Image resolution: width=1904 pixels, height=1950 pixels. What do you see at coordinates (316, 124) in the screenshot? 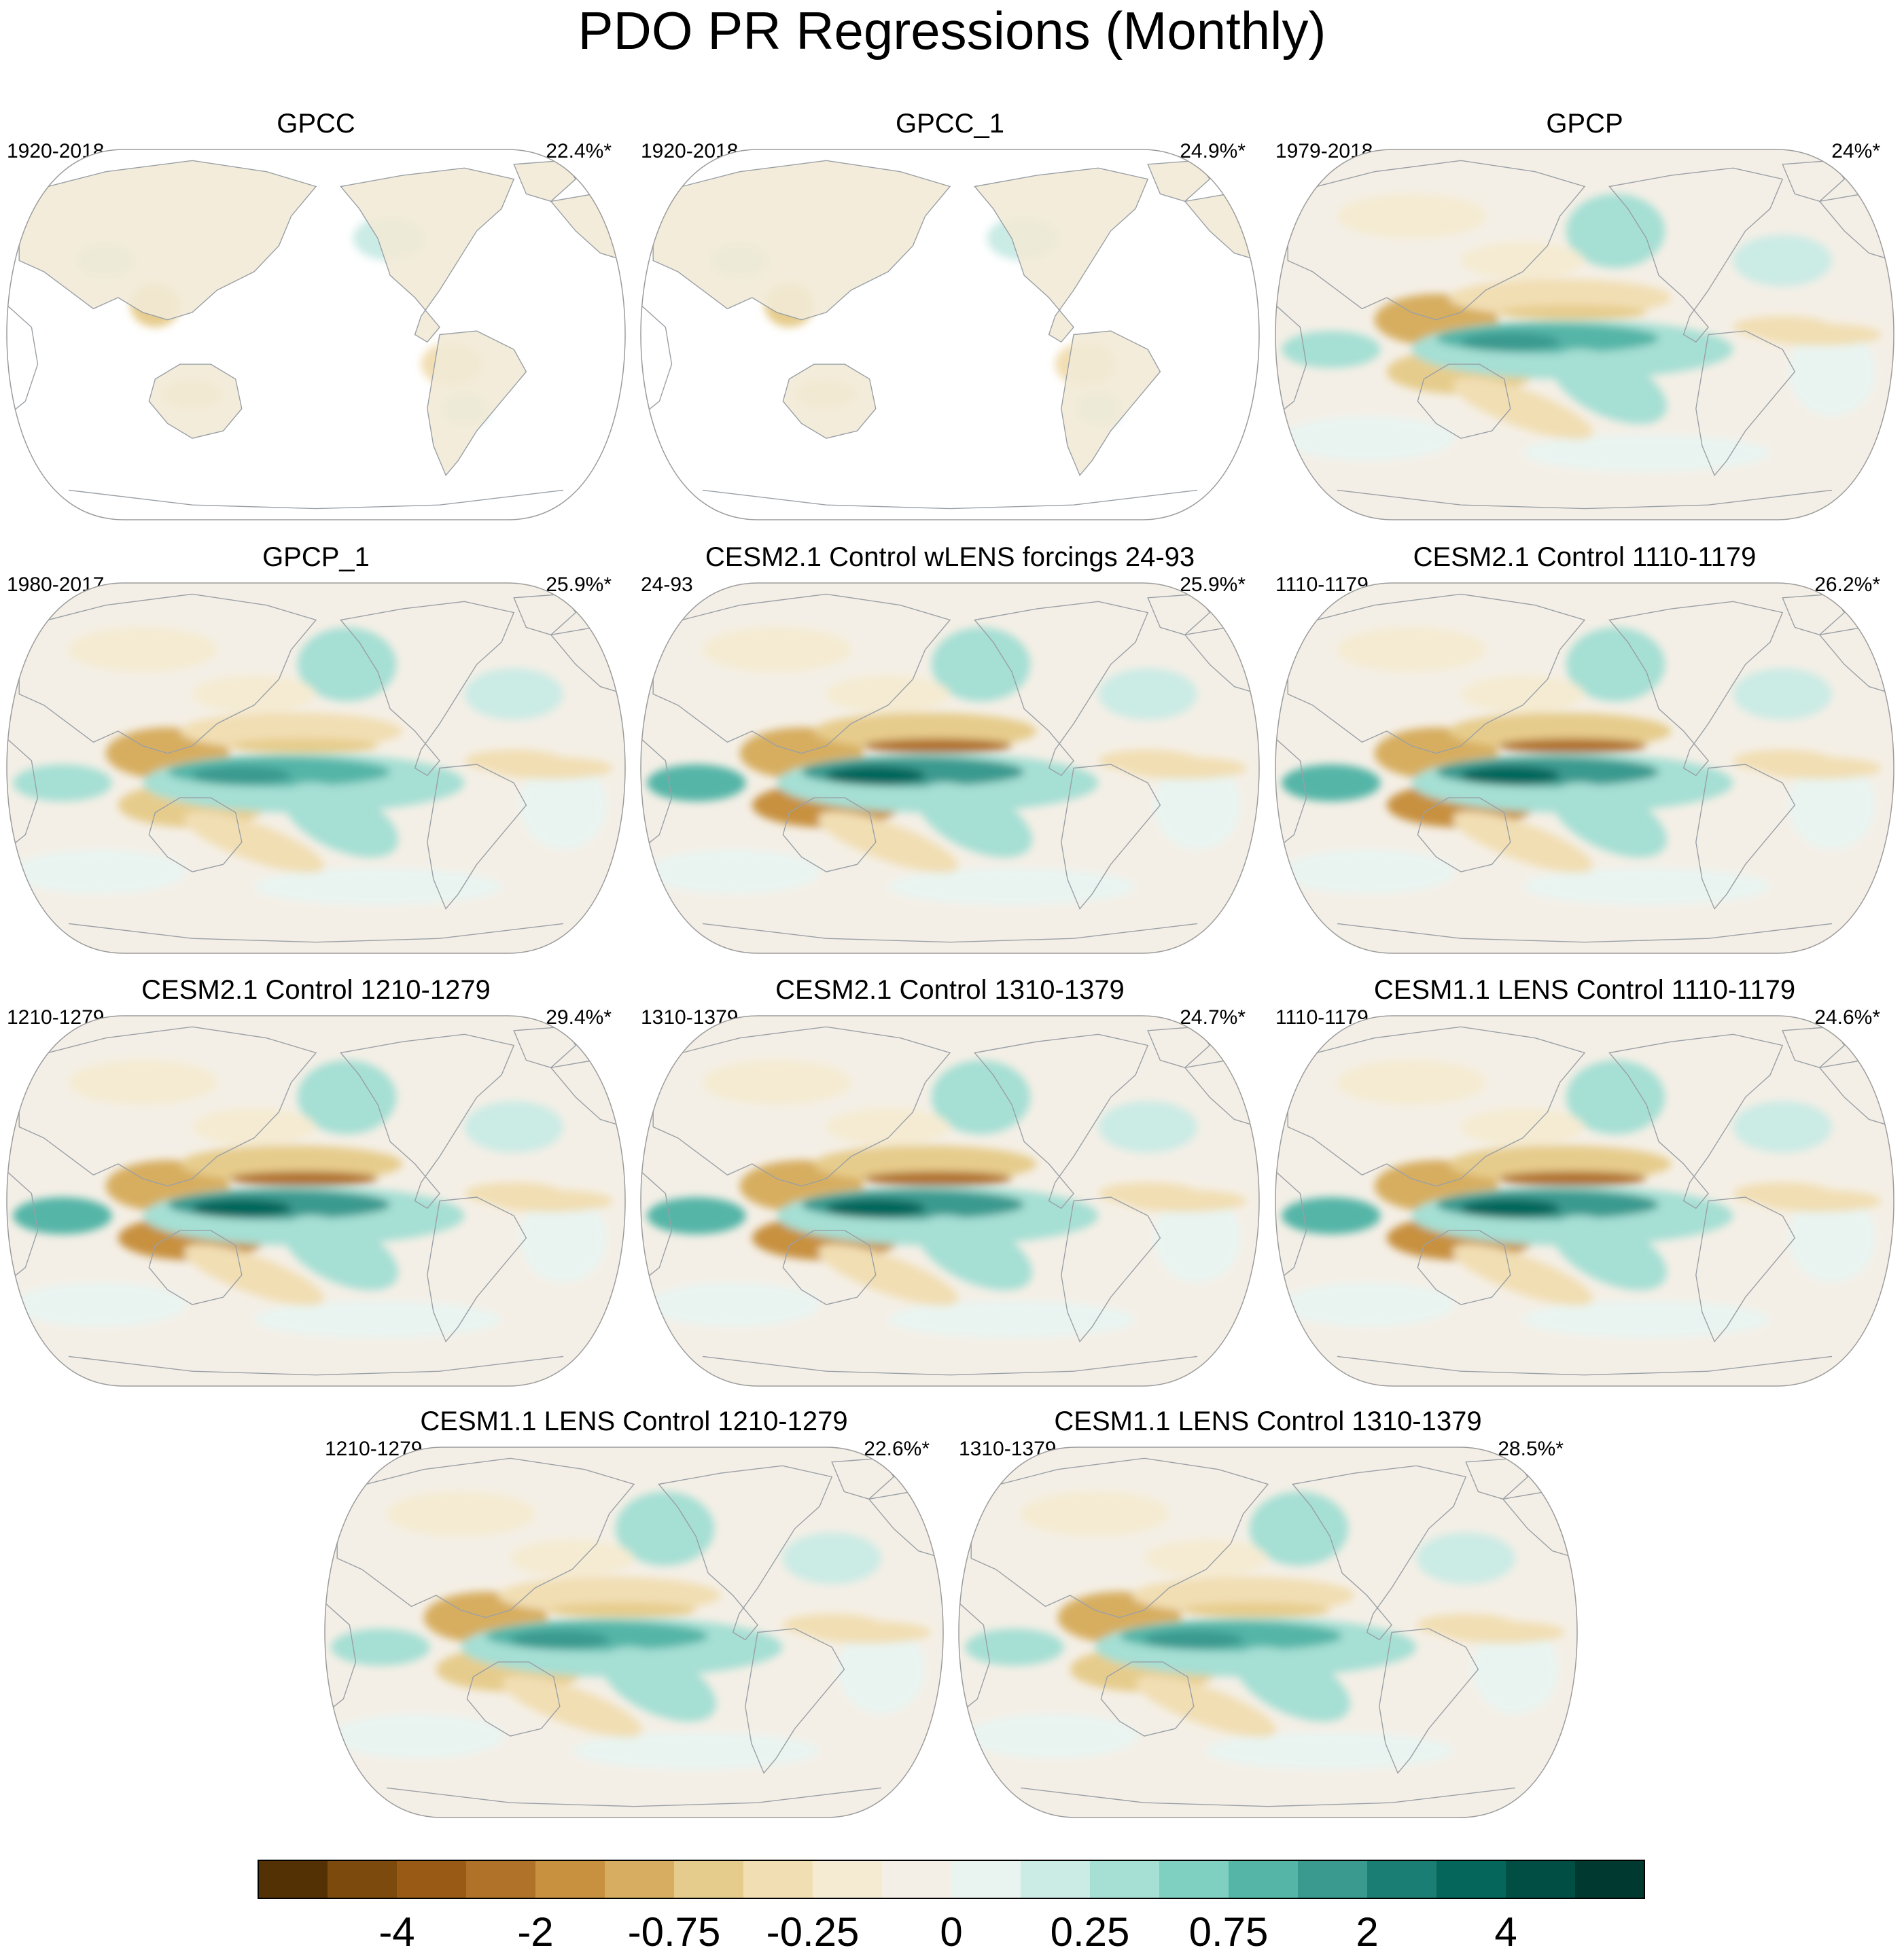
I see `panel-title: GPCC` at bounding box center [316, 124].